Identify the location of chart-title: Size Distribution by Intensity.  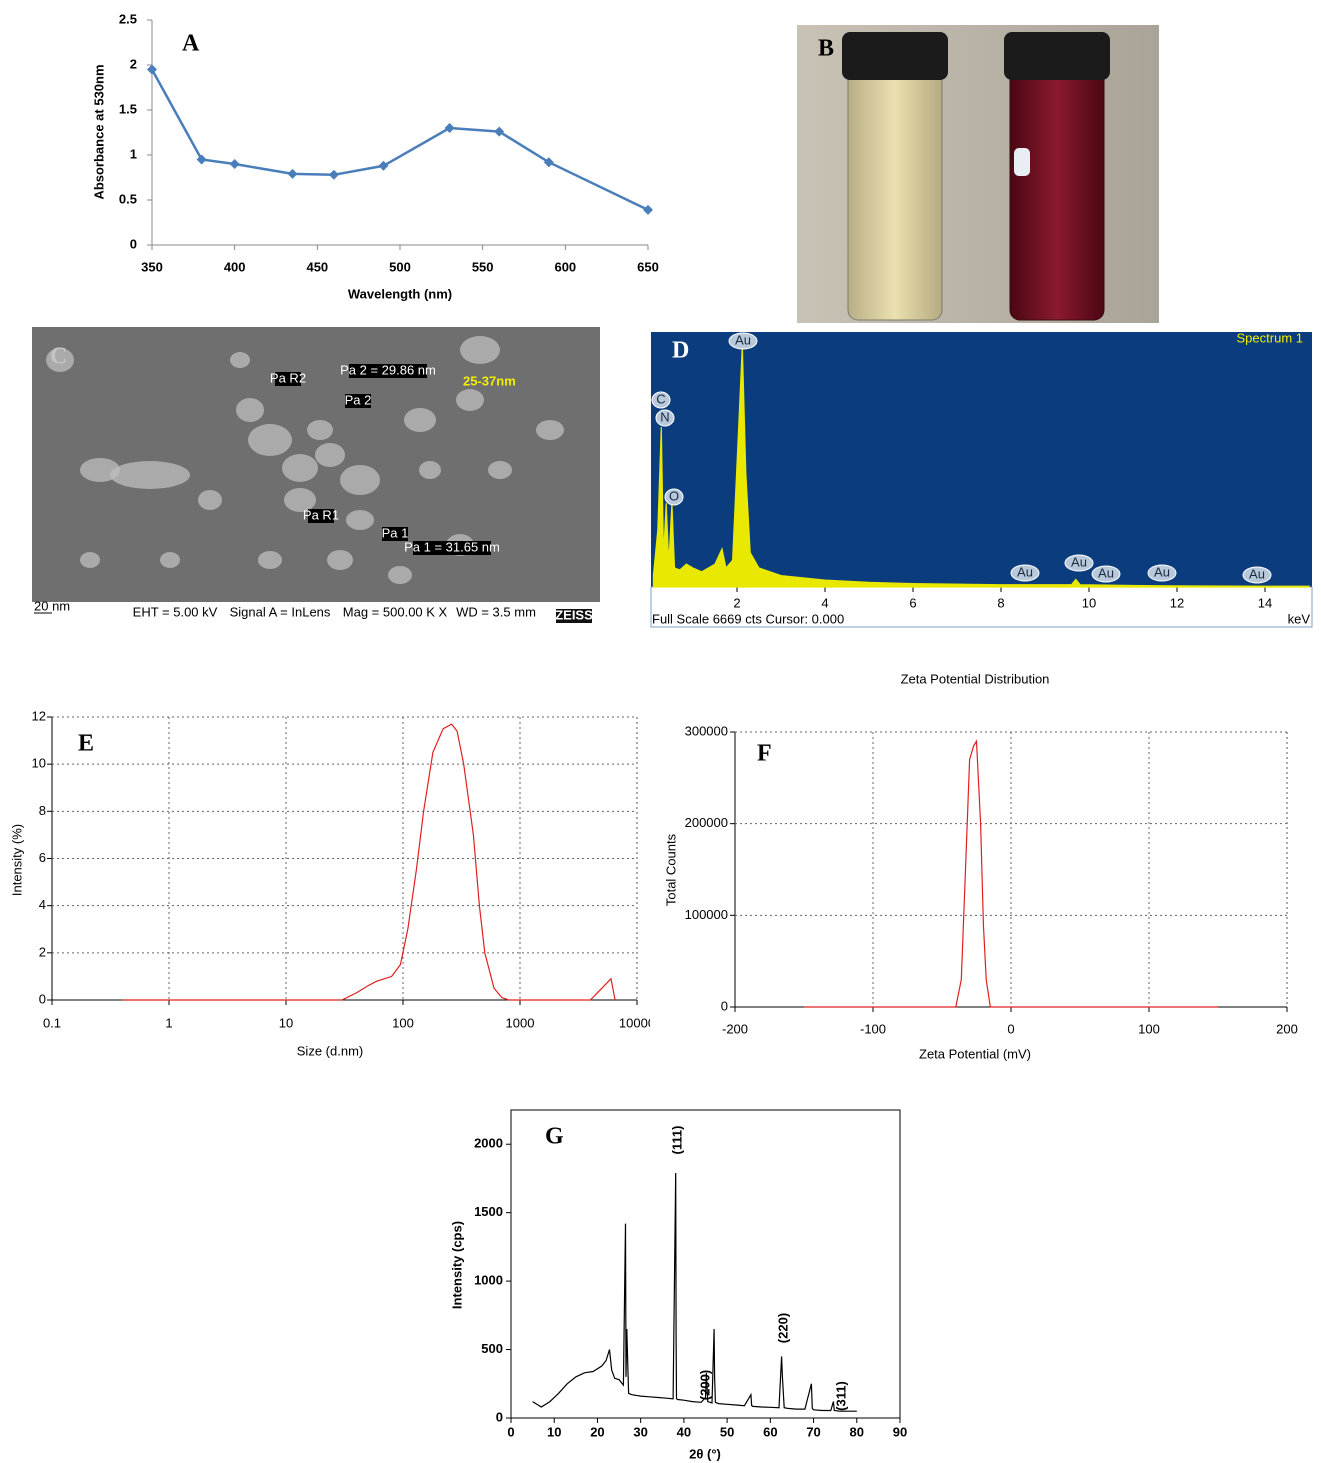
(330, 663).